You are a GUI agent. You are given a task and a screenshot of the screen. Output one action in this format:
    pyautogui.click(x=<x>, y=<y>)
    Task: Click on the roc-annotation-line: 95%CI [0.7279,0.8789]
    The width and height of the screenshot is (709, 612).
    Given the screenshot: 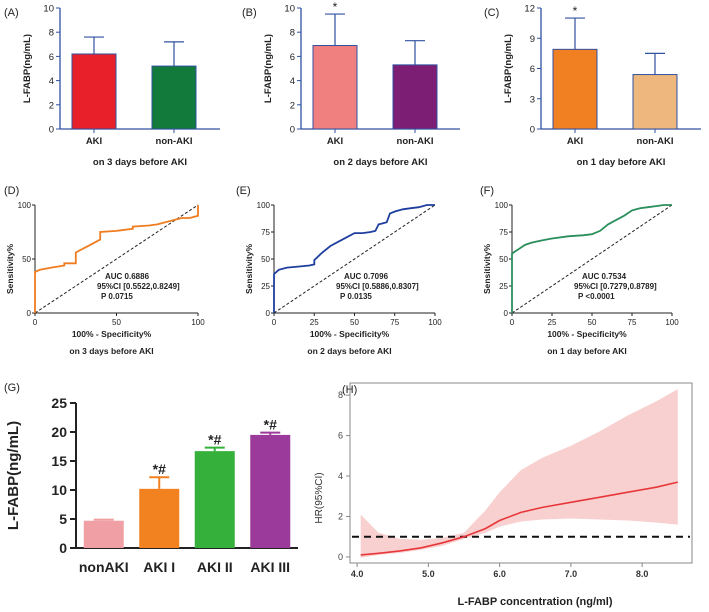 What is the action you would take?
    pyautogui.click(x=615, y=286)
    